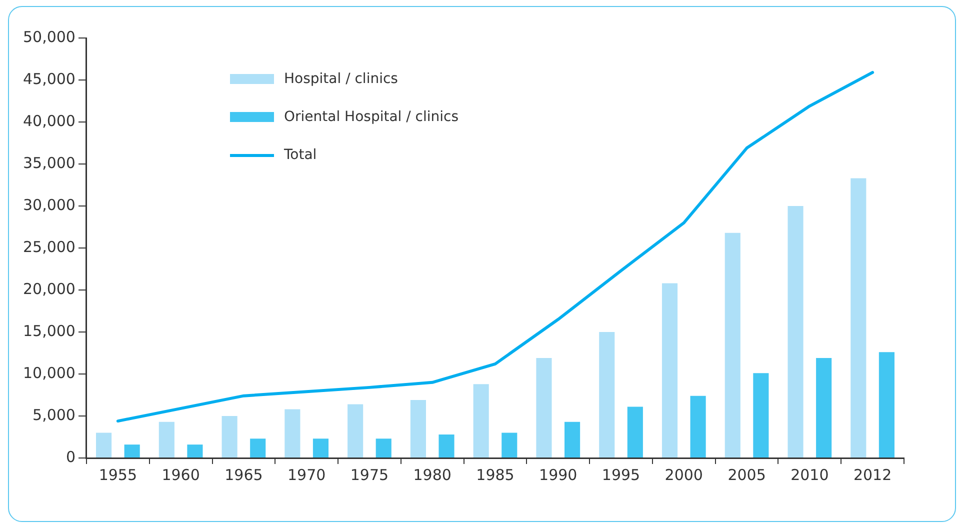 This screenshot has height=531, width=964. What do you see at coordinates (558, 475) in the screenshot?
I see `x-tick-label: 1990` at bounding box center [558, 475].